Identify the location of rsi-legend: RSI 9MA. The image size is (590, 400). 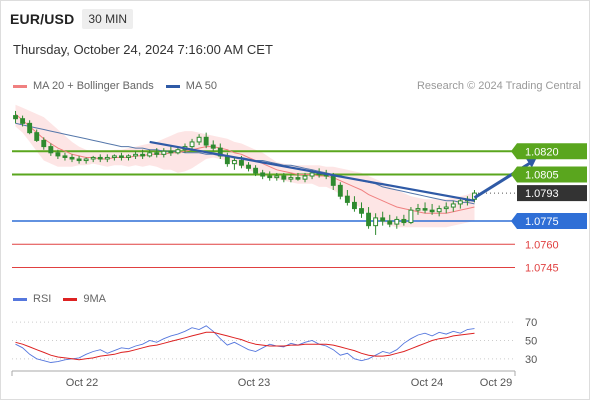
(65, 299).